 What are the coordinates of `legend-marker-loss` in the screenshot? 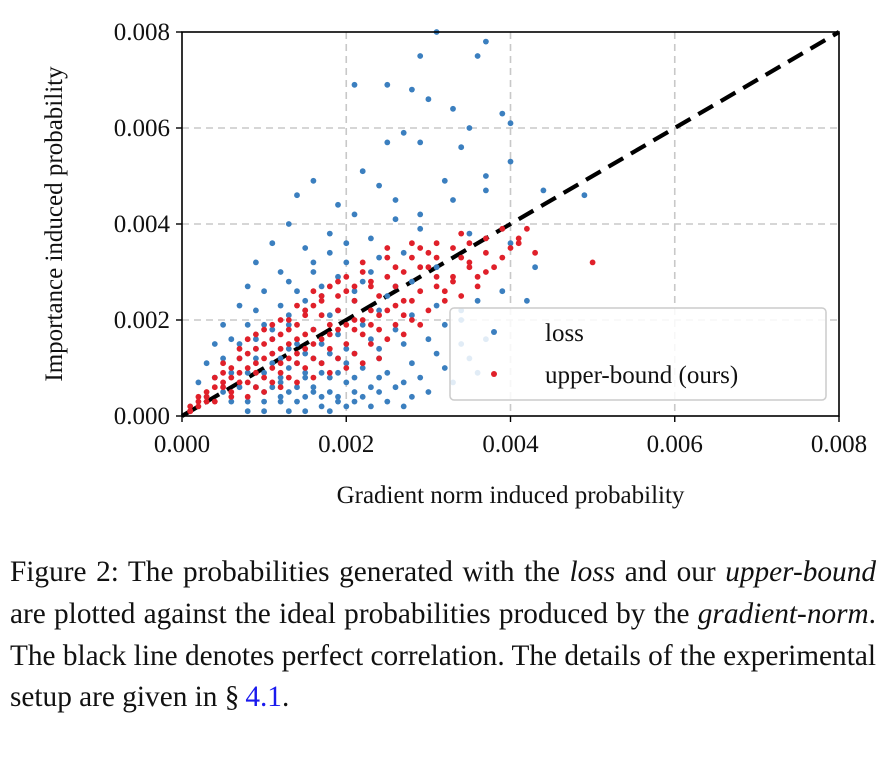 It's located at (494, 332).